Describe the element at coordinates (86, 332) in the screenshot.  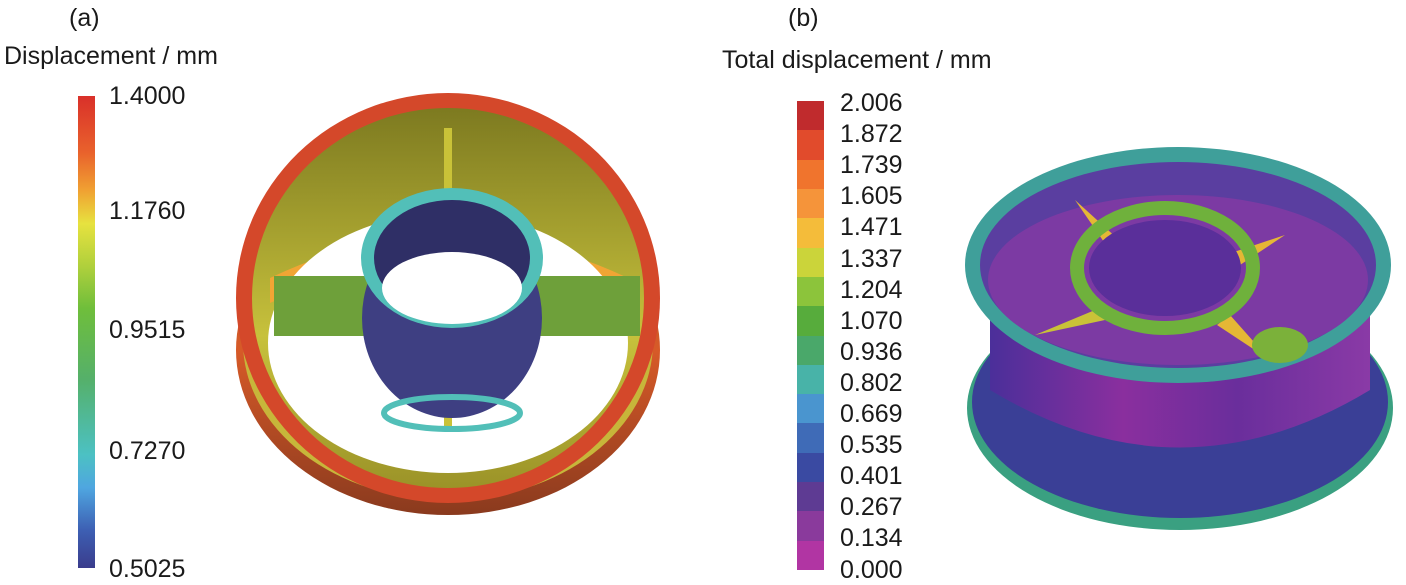
I see `panel-a-colorbar` at that location.